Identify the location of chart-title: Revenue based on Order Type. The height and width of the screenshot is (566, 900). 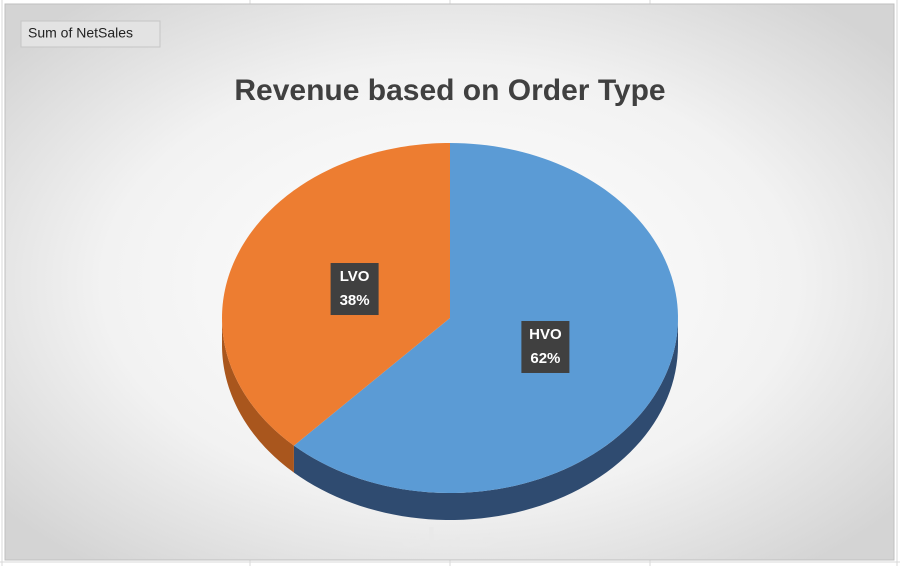
(449, 90).